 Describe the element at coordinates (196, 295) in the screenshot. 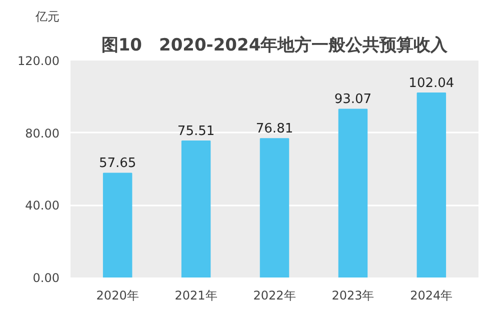

I see `x-tick-label: 2021年` at that location.